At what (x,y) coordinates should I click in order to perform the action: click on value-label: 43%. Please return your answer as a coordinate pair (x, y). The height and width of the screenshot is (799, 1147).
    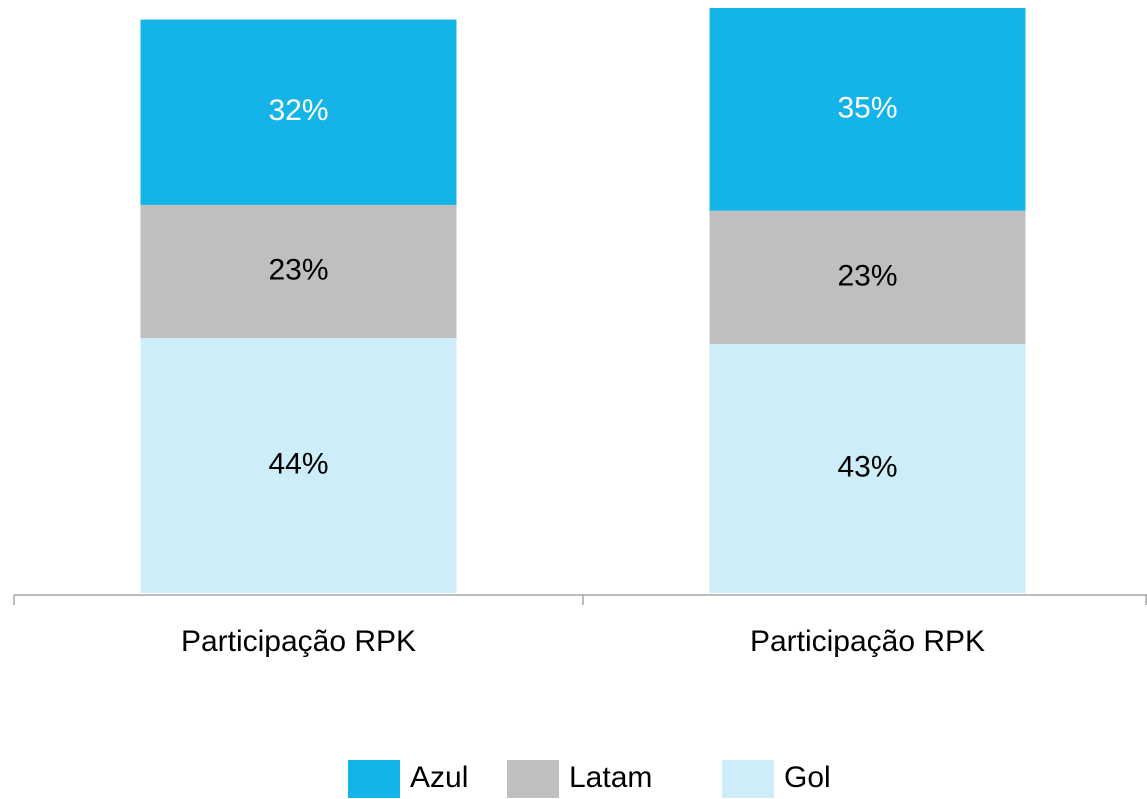
    Looking at the image, I should click on (867, 466).